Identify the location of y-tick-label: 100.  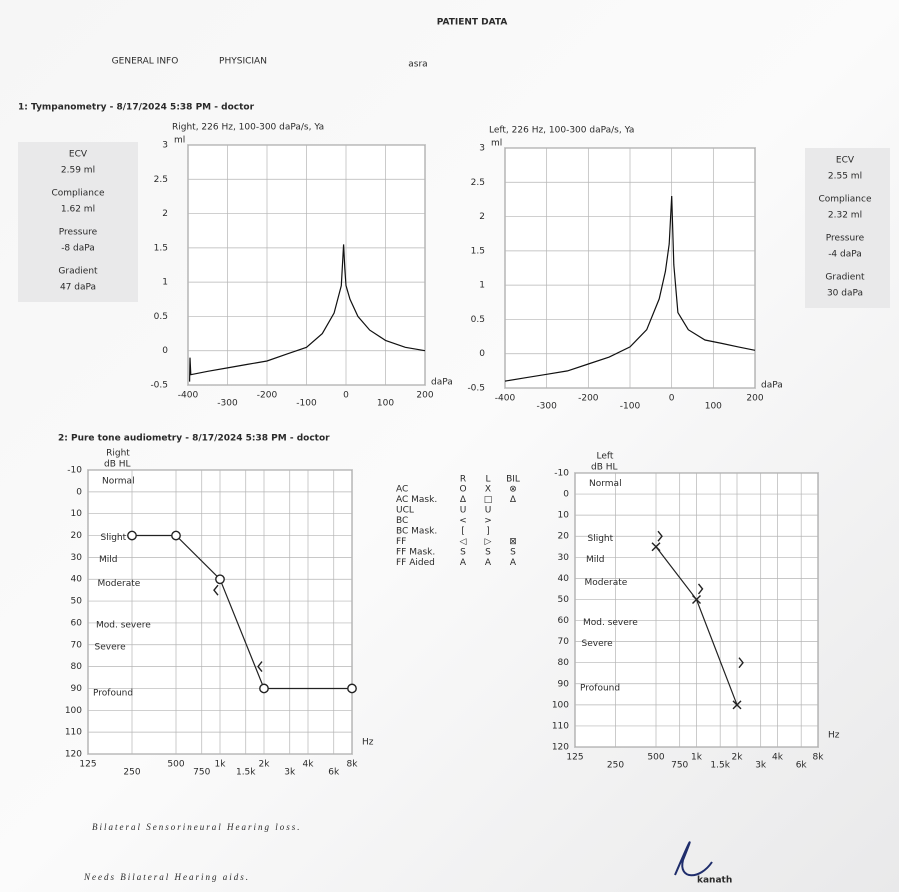
(73, 711).